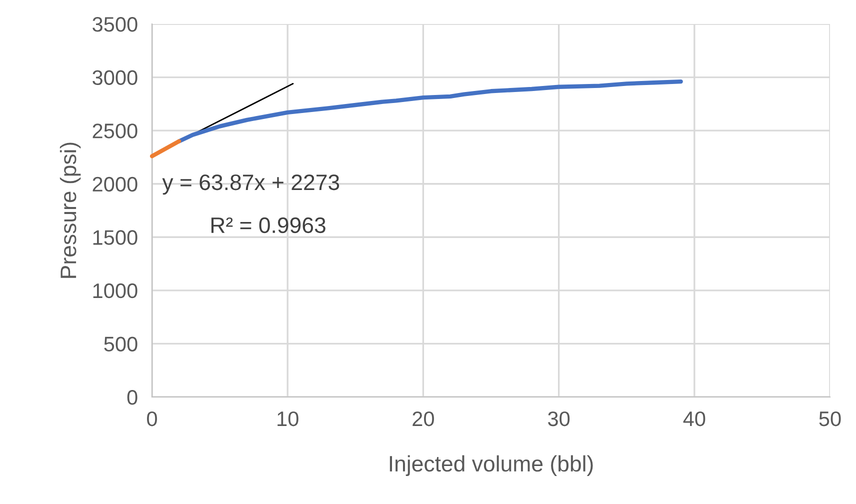 Image resolution: width=856 pixels, height=504 pixels. I want to click on x-tick-label: 30, so click(559, 418).